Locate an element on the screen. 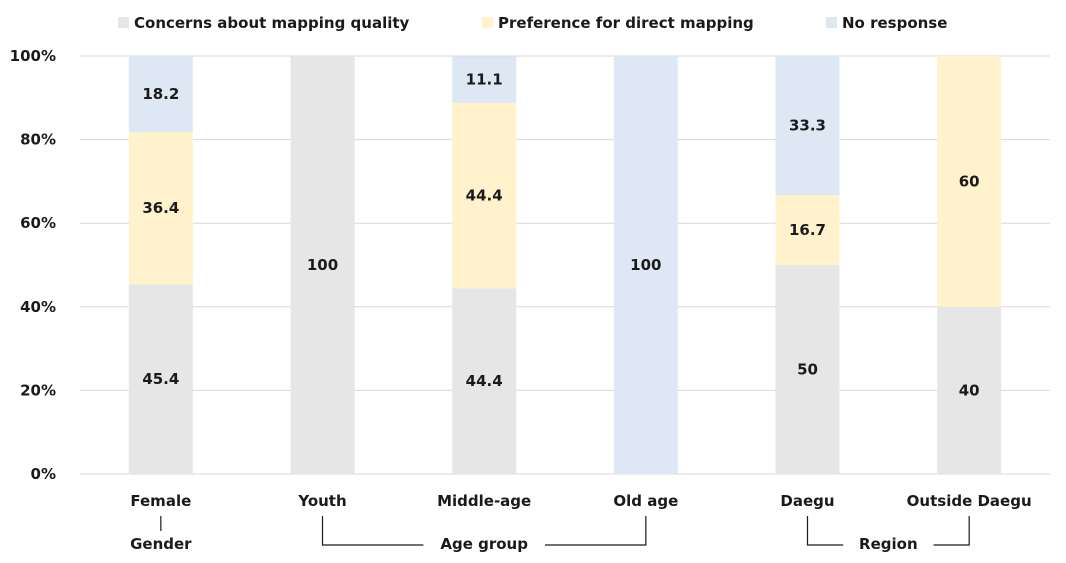  category-groups: Gender Age group Region is located at coordinates (550, 534).